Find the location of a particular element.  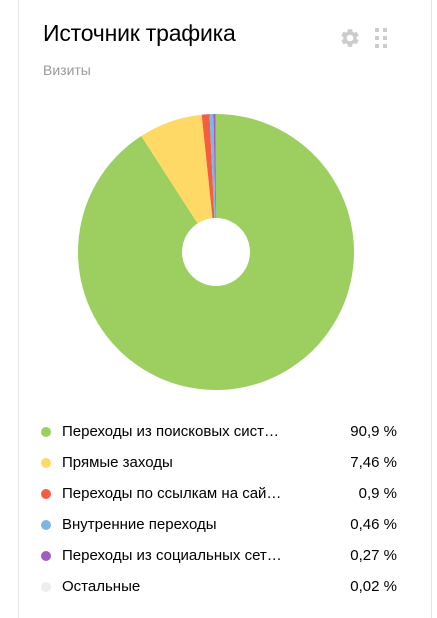

legend-item: Внутренние переходы 0,46 % is located at coordinates (219, 524).